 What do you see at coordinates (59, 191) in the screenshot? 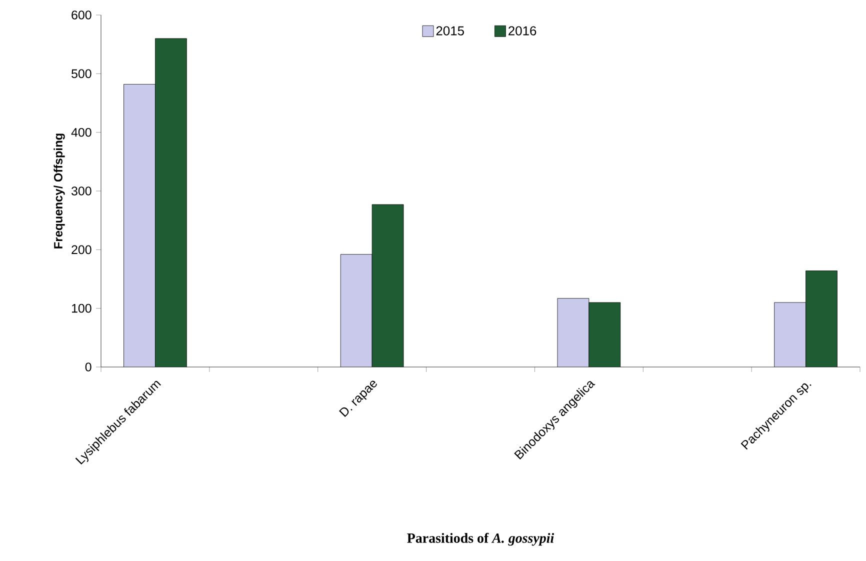
I see `y-axis-title: Frequency/ Offsping` at bounding box center [59, 191].